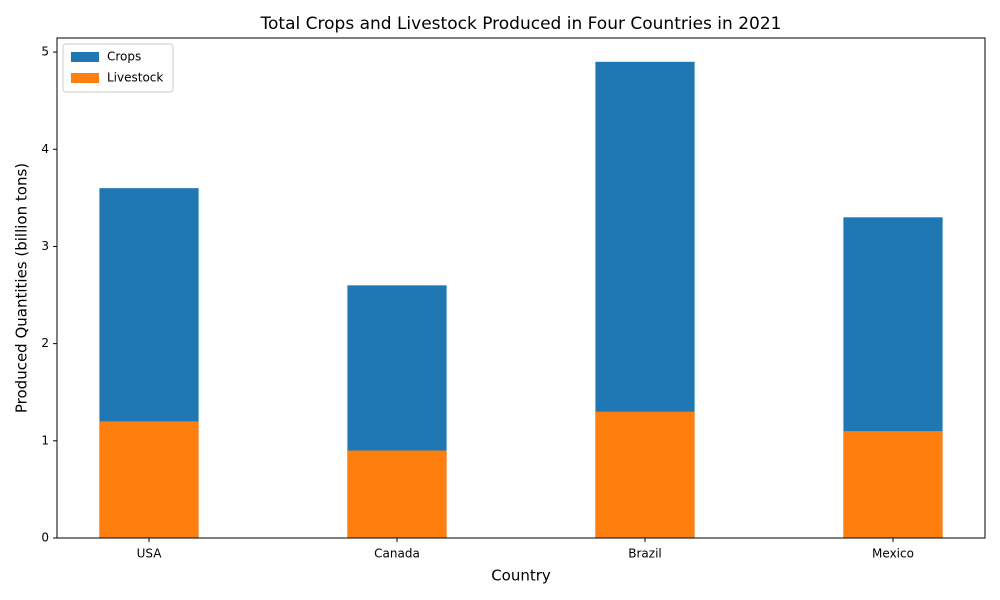  I want to click on y-tick-label: 3, so click(45, 246).